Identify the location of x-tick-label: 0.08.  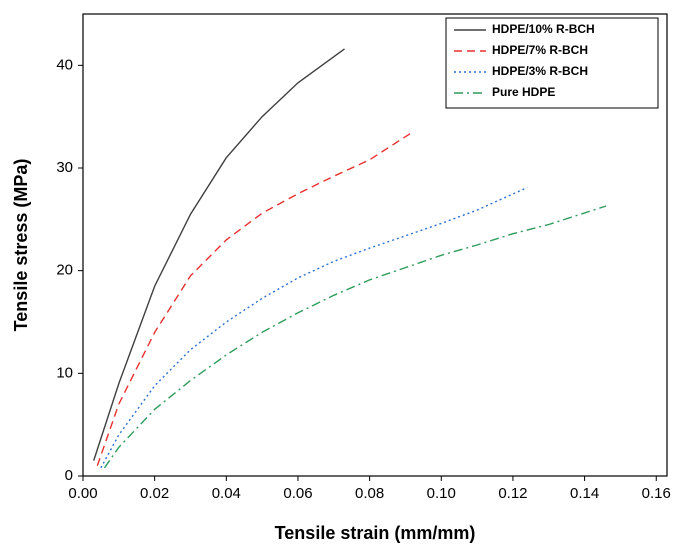
(369, 493).